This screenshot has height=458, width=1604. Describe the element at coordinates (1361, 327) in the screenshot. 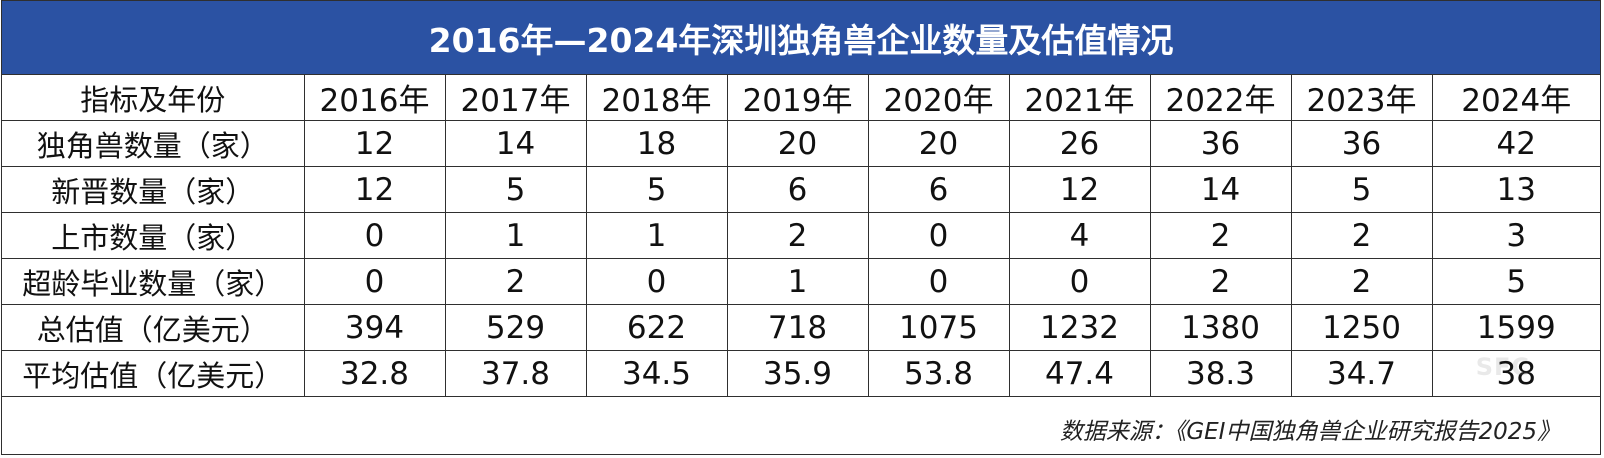

I see `table-cell: 1250` at that location.